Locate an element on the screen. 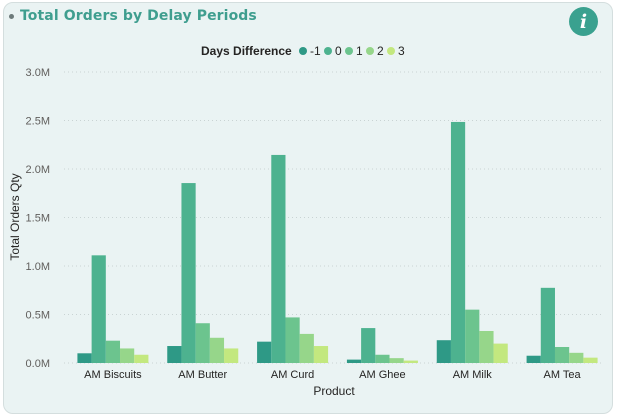 This screenshot has height=420, width=619. chart-header: Total Orders by Delay Periods is located at coordinates (133, 16).